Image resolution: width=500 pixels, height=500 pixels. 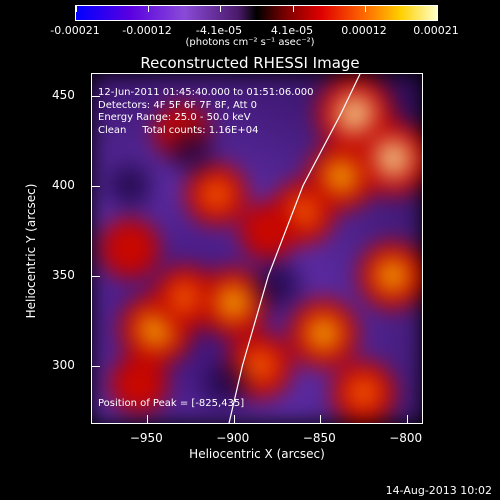 I want to click on x-tick-label: −900, so click(x=233, y=438).